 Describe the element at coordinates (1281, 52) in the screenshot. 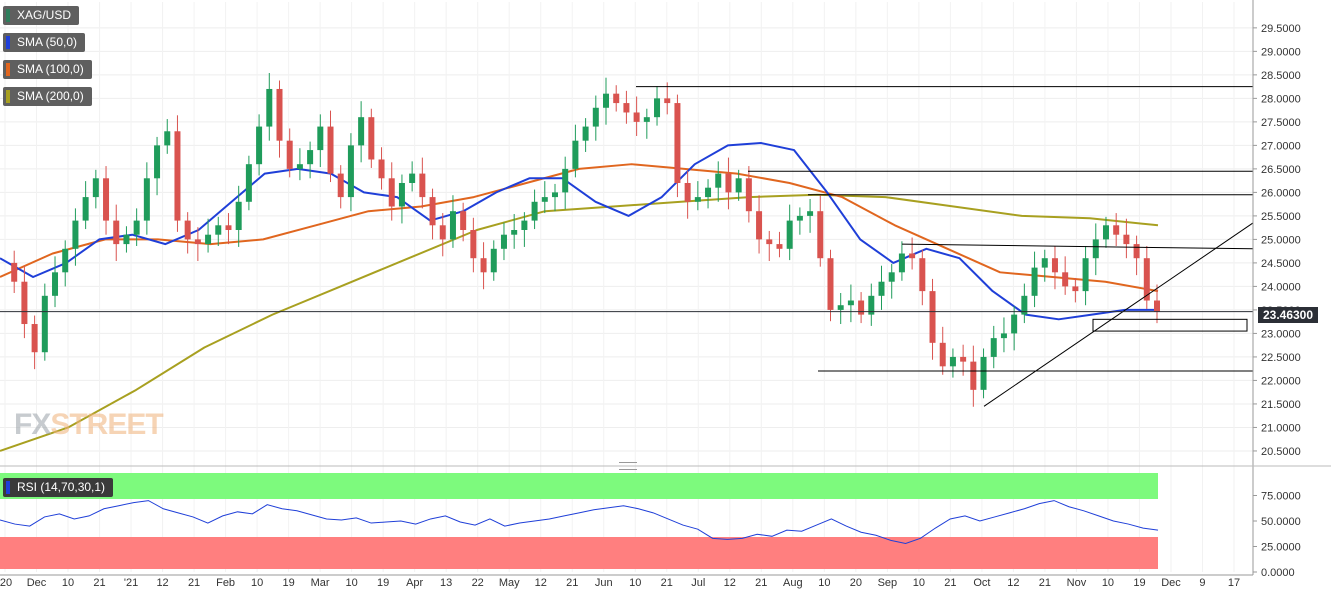

I see `price-tick-label: 29.0000` at that location.